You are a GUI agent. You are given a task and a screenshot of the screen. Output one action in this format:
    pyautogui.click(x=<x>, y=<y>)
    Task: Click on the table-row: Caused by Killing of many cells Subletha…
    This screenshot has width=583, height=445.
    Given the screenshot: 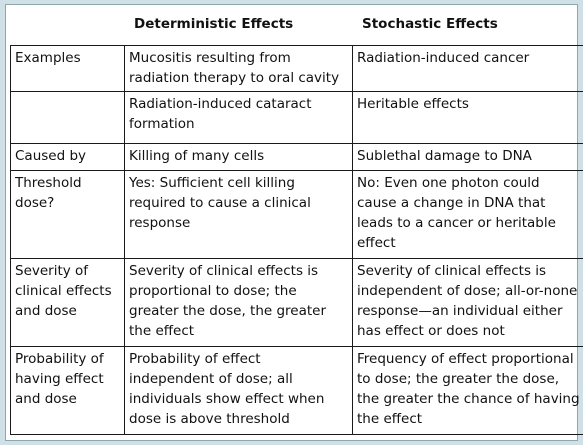 What is the action you would take?
    pyautogui.click(x=296, y=157)
    